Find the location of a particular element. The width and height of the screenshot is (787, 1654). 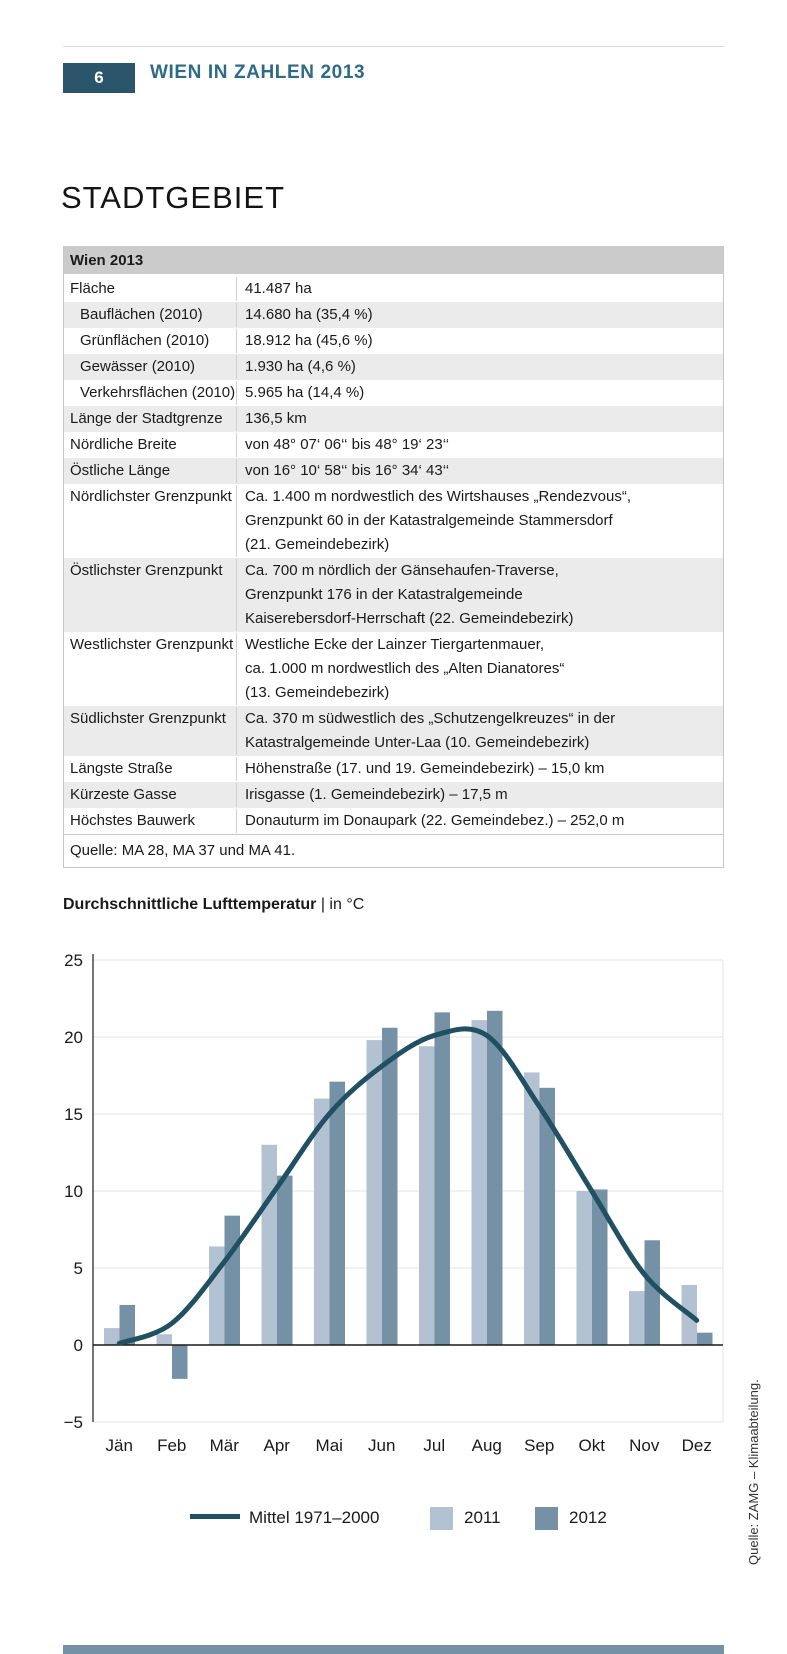

row-value: 136,5 km is located at coordinates (479, 419).